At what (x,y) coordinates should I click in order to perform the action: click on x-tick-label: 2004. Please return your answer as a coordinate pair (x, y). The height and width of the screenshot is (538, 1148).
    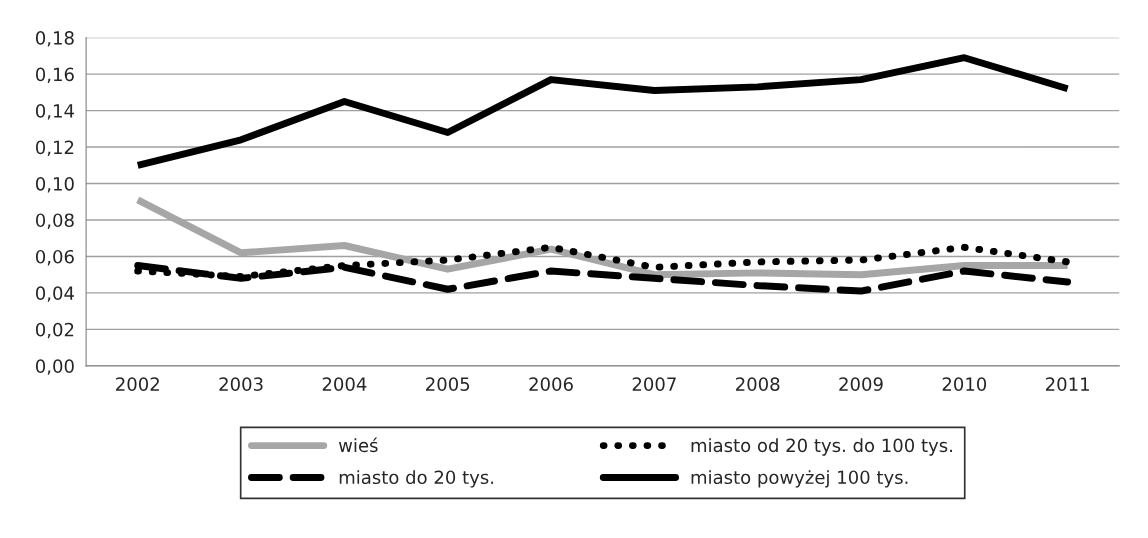
    Looking at the image, I should click on (344, 384).